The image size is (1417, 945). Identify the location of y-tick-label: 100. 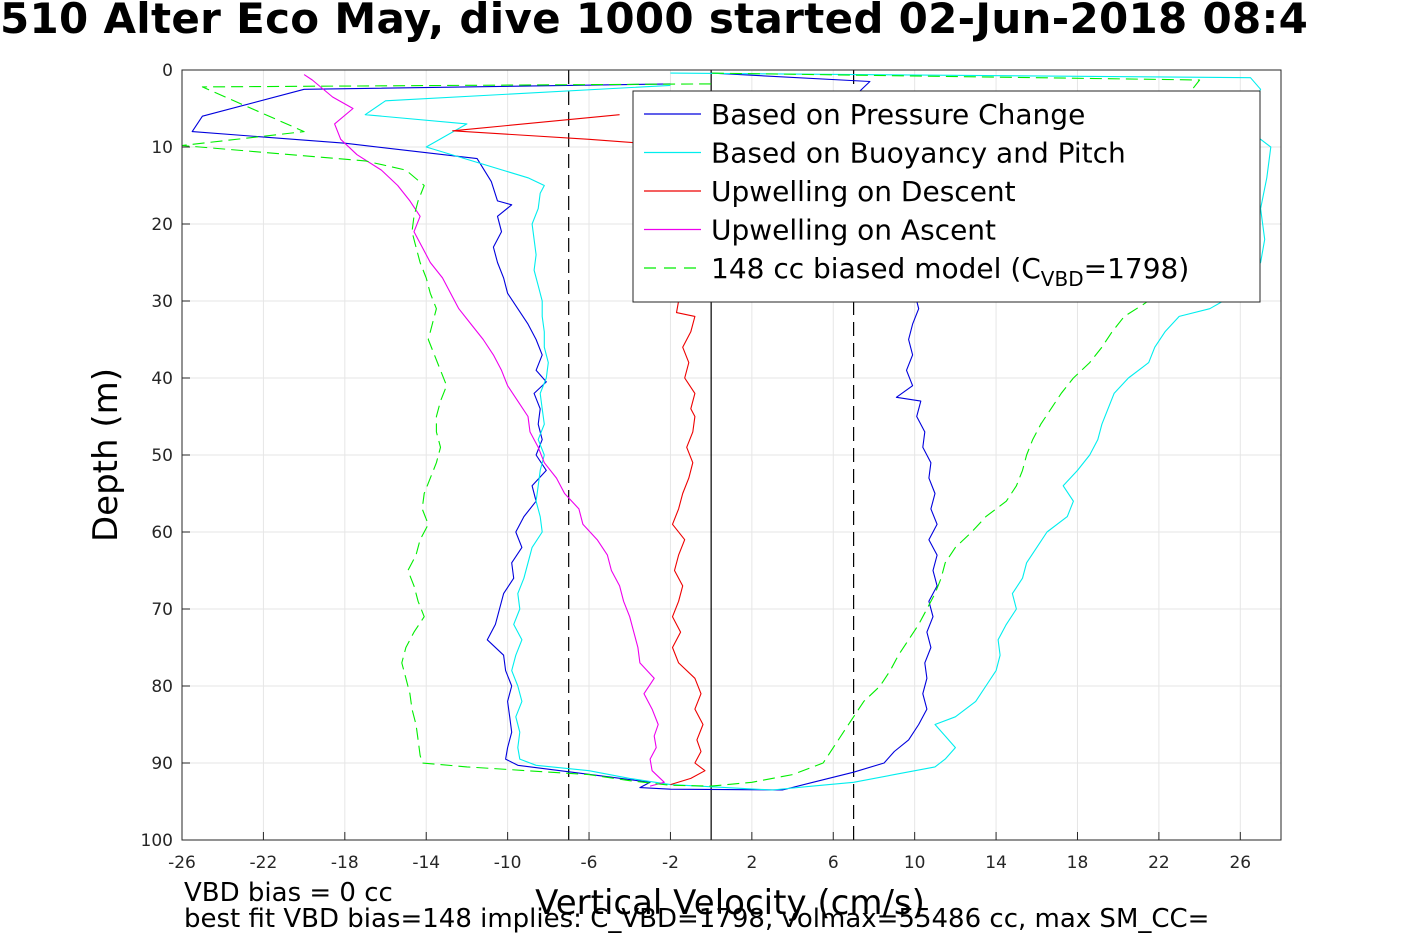
(157, 841).